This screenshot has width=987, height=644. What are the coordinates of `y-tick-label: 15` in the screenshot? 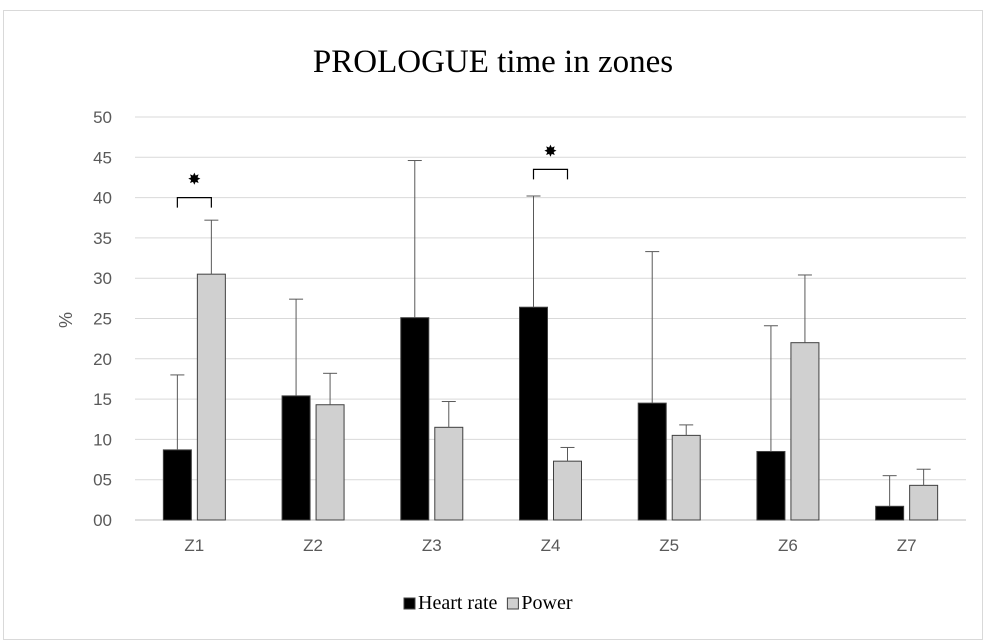 It's located at (102, 399).